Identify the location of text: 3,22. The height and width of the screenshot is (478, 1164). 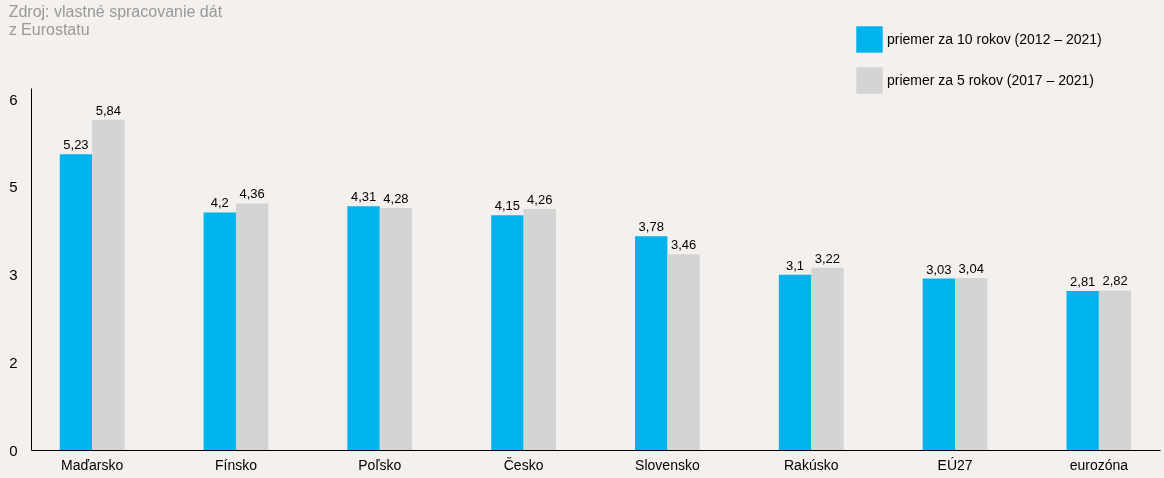
(827, 258).